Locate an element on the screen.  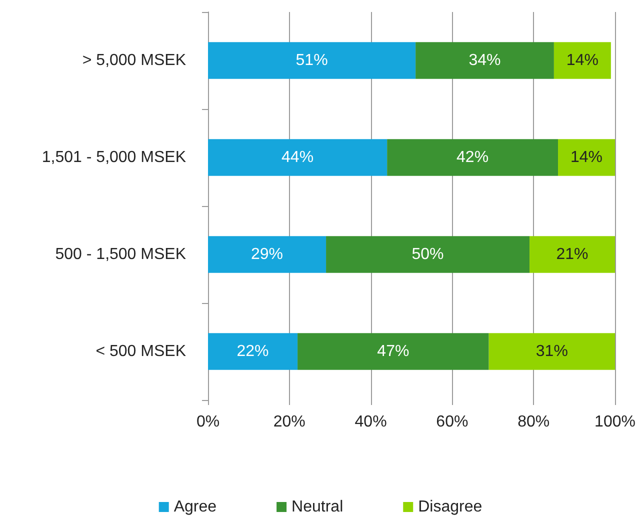
x-tick-label: 40% is located at coordinates (370, 422).